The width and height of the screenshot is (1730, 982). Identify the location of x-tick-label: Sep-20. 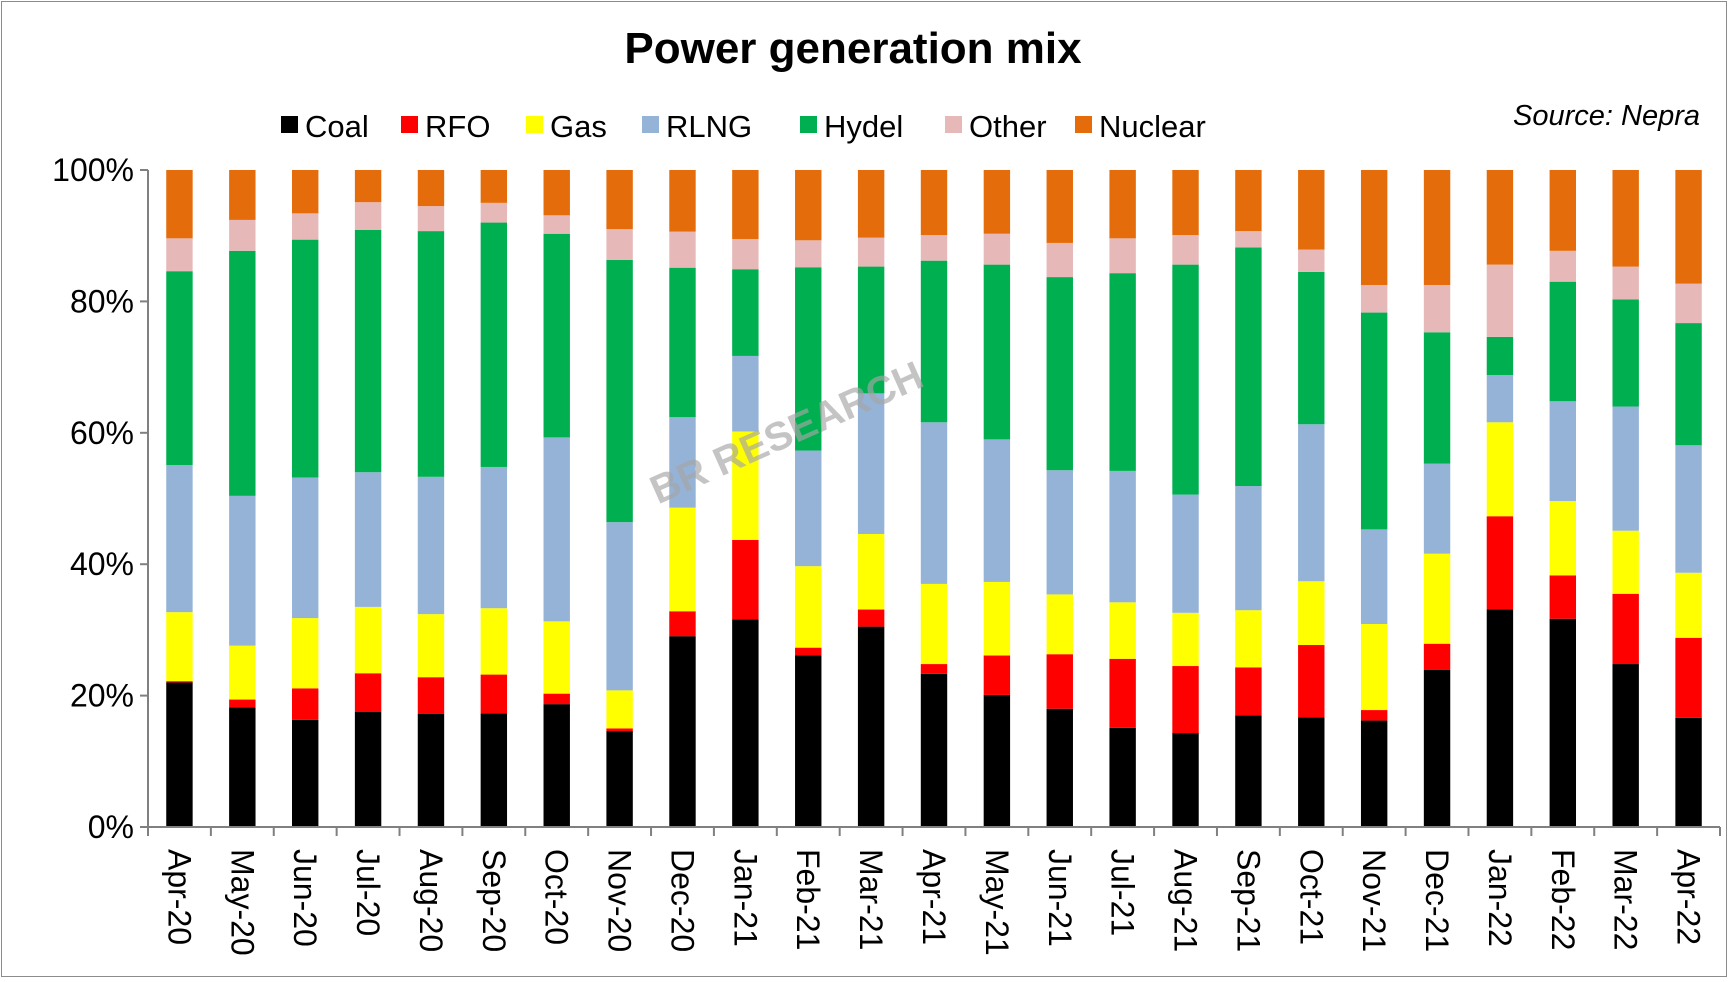
(494, 900).